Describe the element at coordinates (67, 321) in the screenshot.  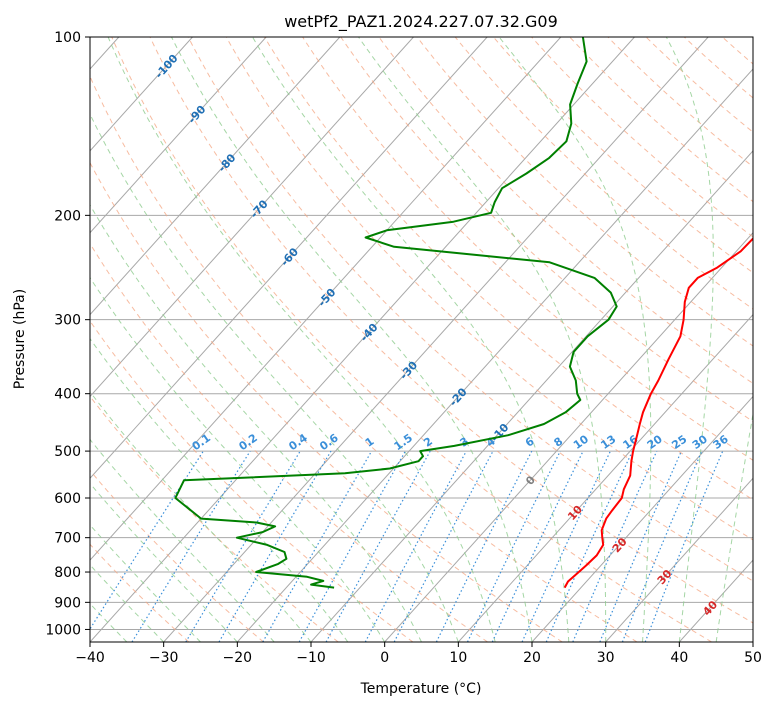
I see `y-tick-label: 300` at that location.